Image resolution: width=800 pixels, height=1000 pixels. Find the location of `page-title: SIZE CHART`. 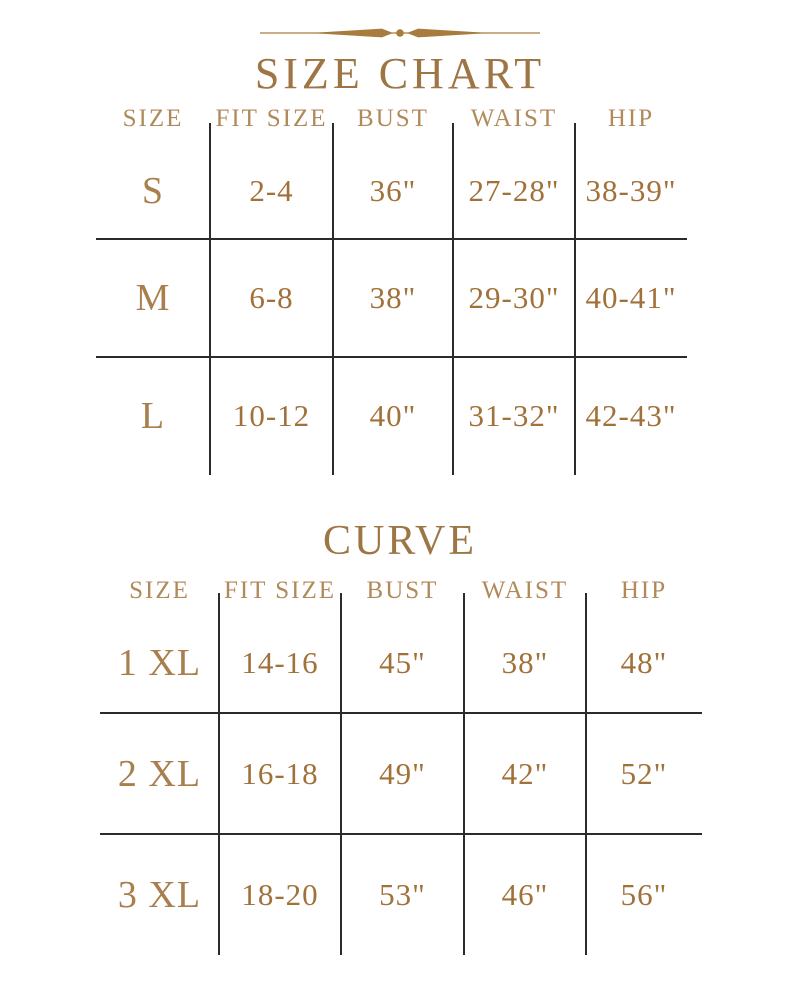

page-title: SIZE CHART is located at coordinates (400, 73).